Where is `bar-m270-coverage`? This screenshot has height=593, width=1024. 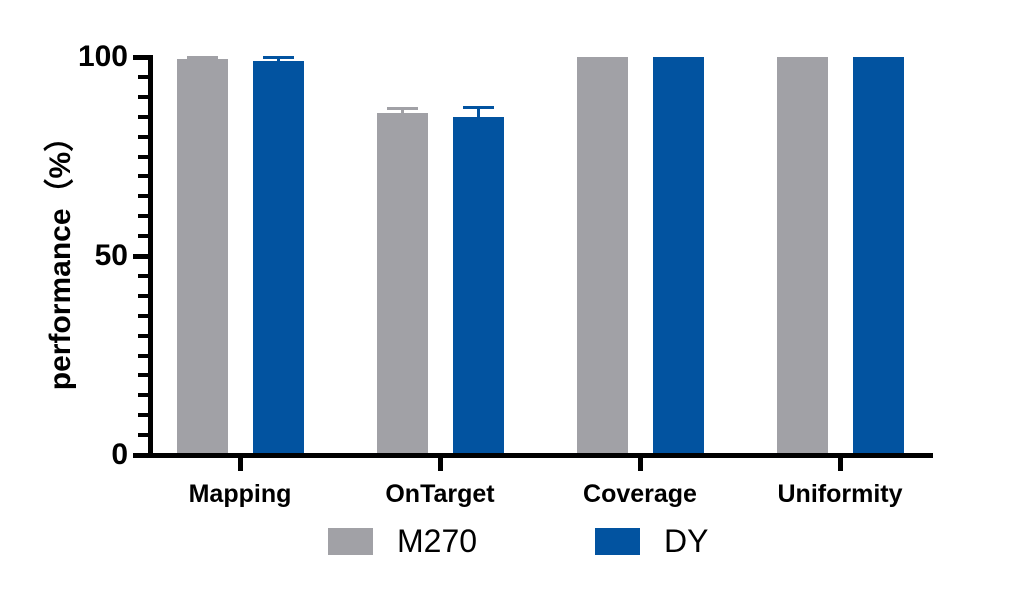 bar-m270-coverage is located at coordinates (602, 256).